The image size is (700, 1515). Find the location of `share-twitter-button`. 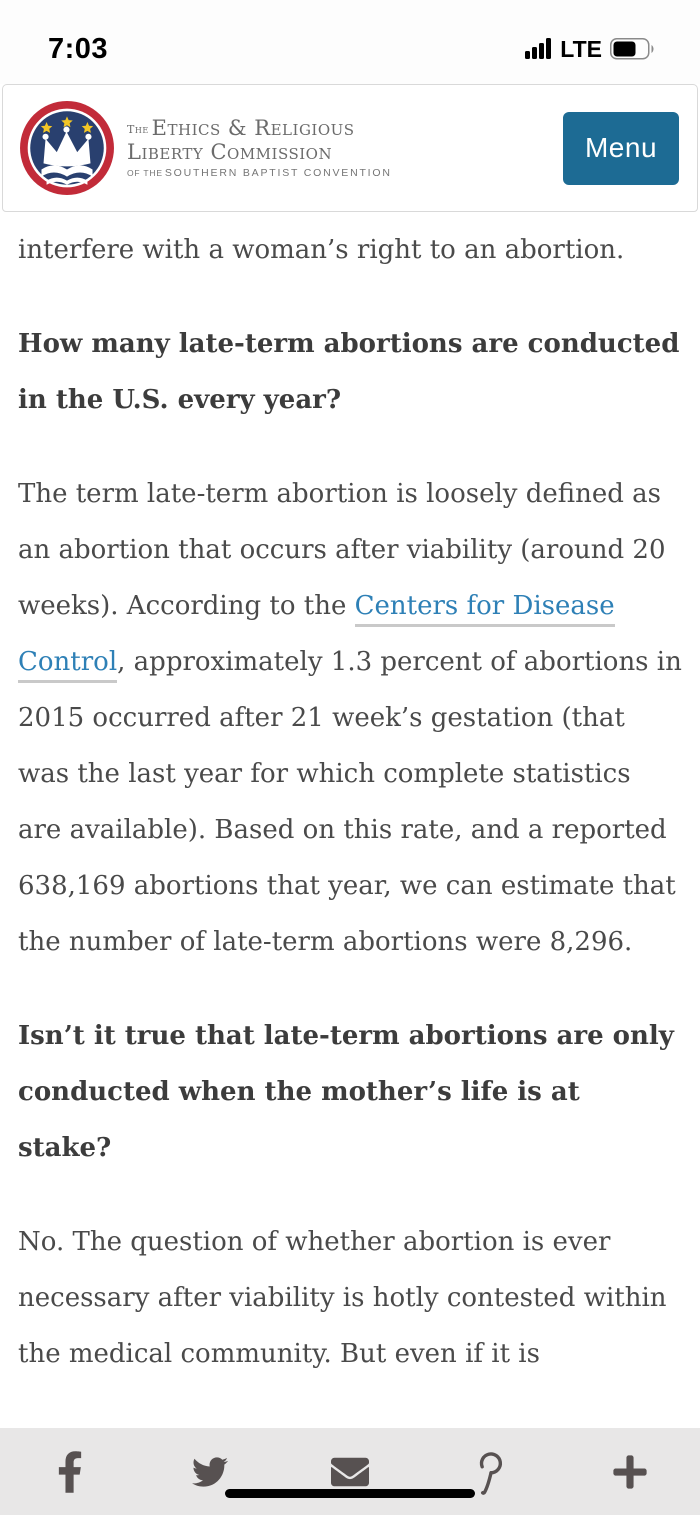

share-twitter-button is located at coordinates (210, 1471).